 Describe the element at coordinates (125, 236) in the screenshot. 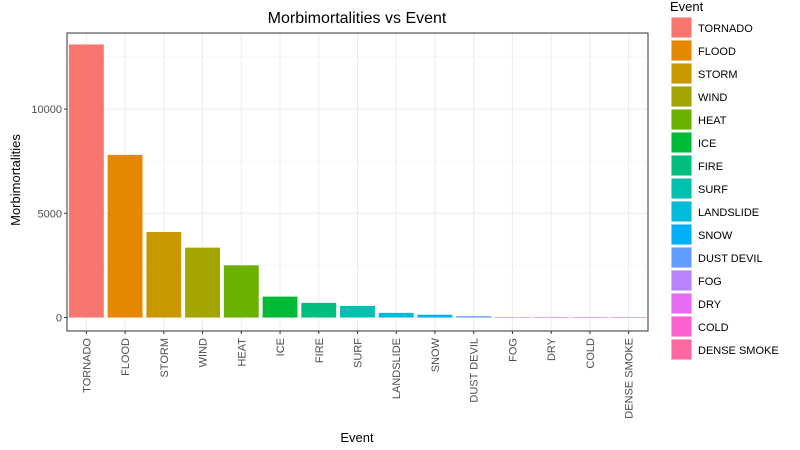

I see `bar-flood` at that location.